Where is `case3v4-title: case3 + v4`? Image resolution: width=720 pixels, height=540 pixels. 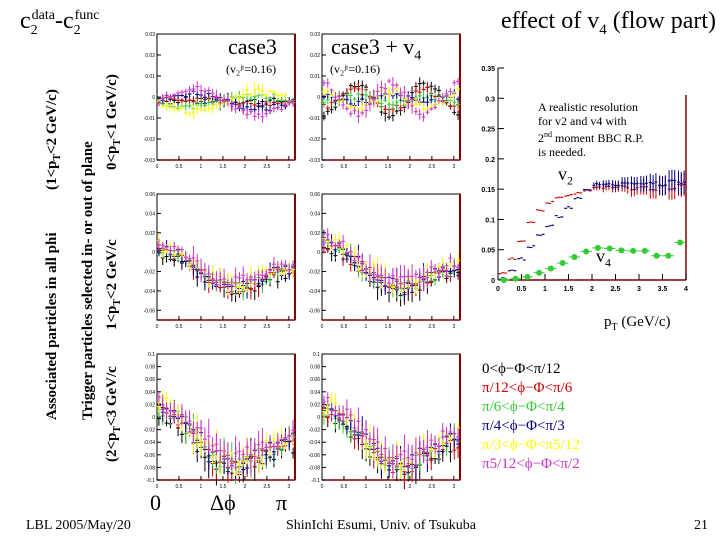 case3v4-title: case3 + v4 is located at coordinates (376, 49).